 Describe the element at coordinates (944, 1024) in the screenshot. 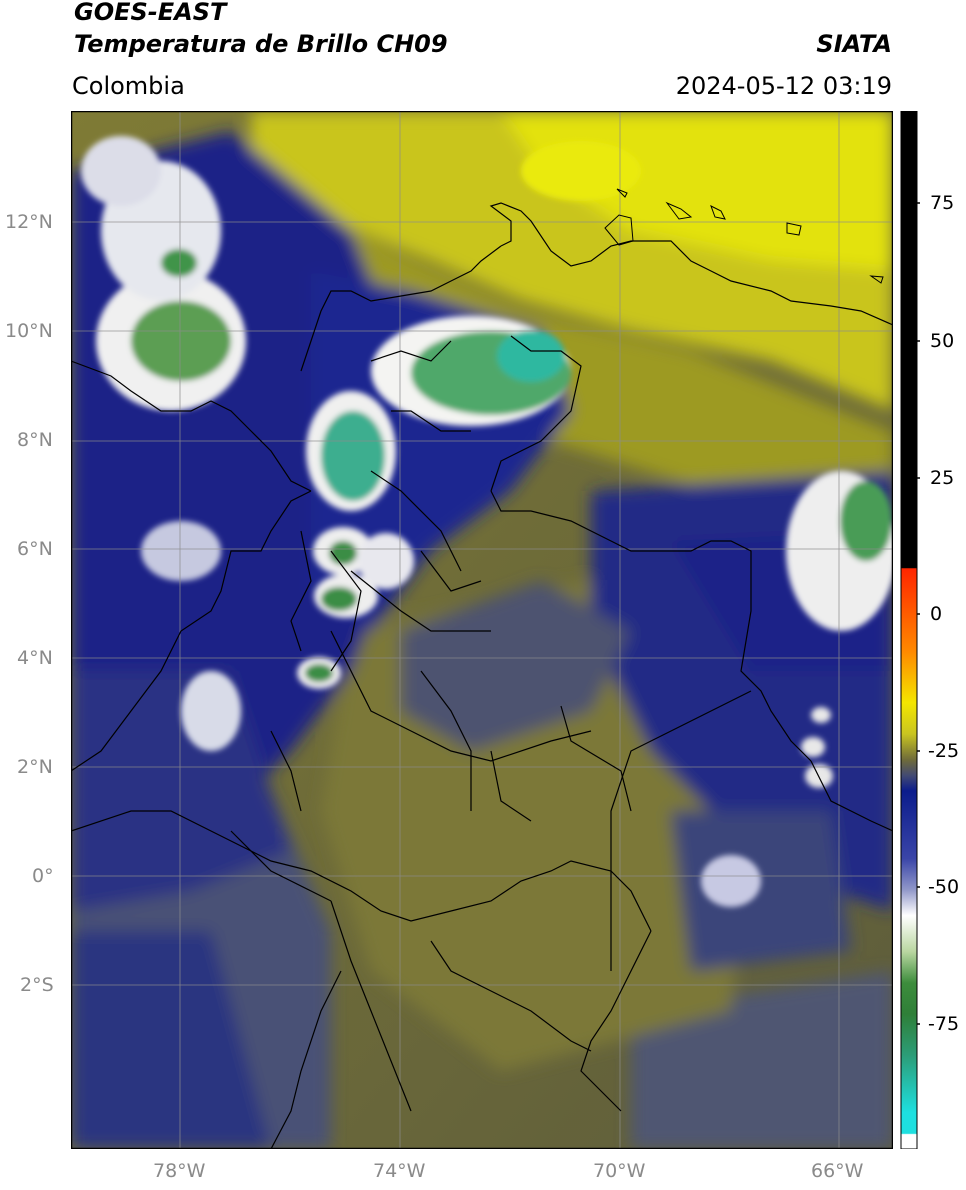

I see `colorbar-tick-minus75: -75` at that location.